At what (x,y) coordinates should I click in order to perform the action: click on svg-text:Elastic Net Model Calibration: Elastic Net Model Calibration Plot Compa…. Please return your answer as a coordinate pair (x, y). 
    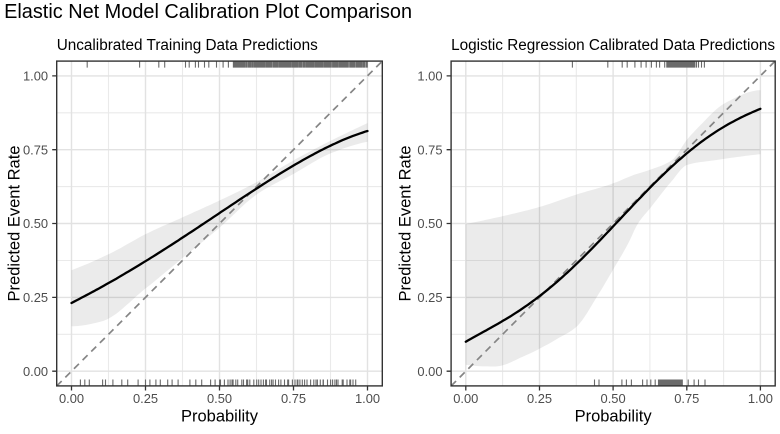
    Looking at the image, I should click on (208, 12).